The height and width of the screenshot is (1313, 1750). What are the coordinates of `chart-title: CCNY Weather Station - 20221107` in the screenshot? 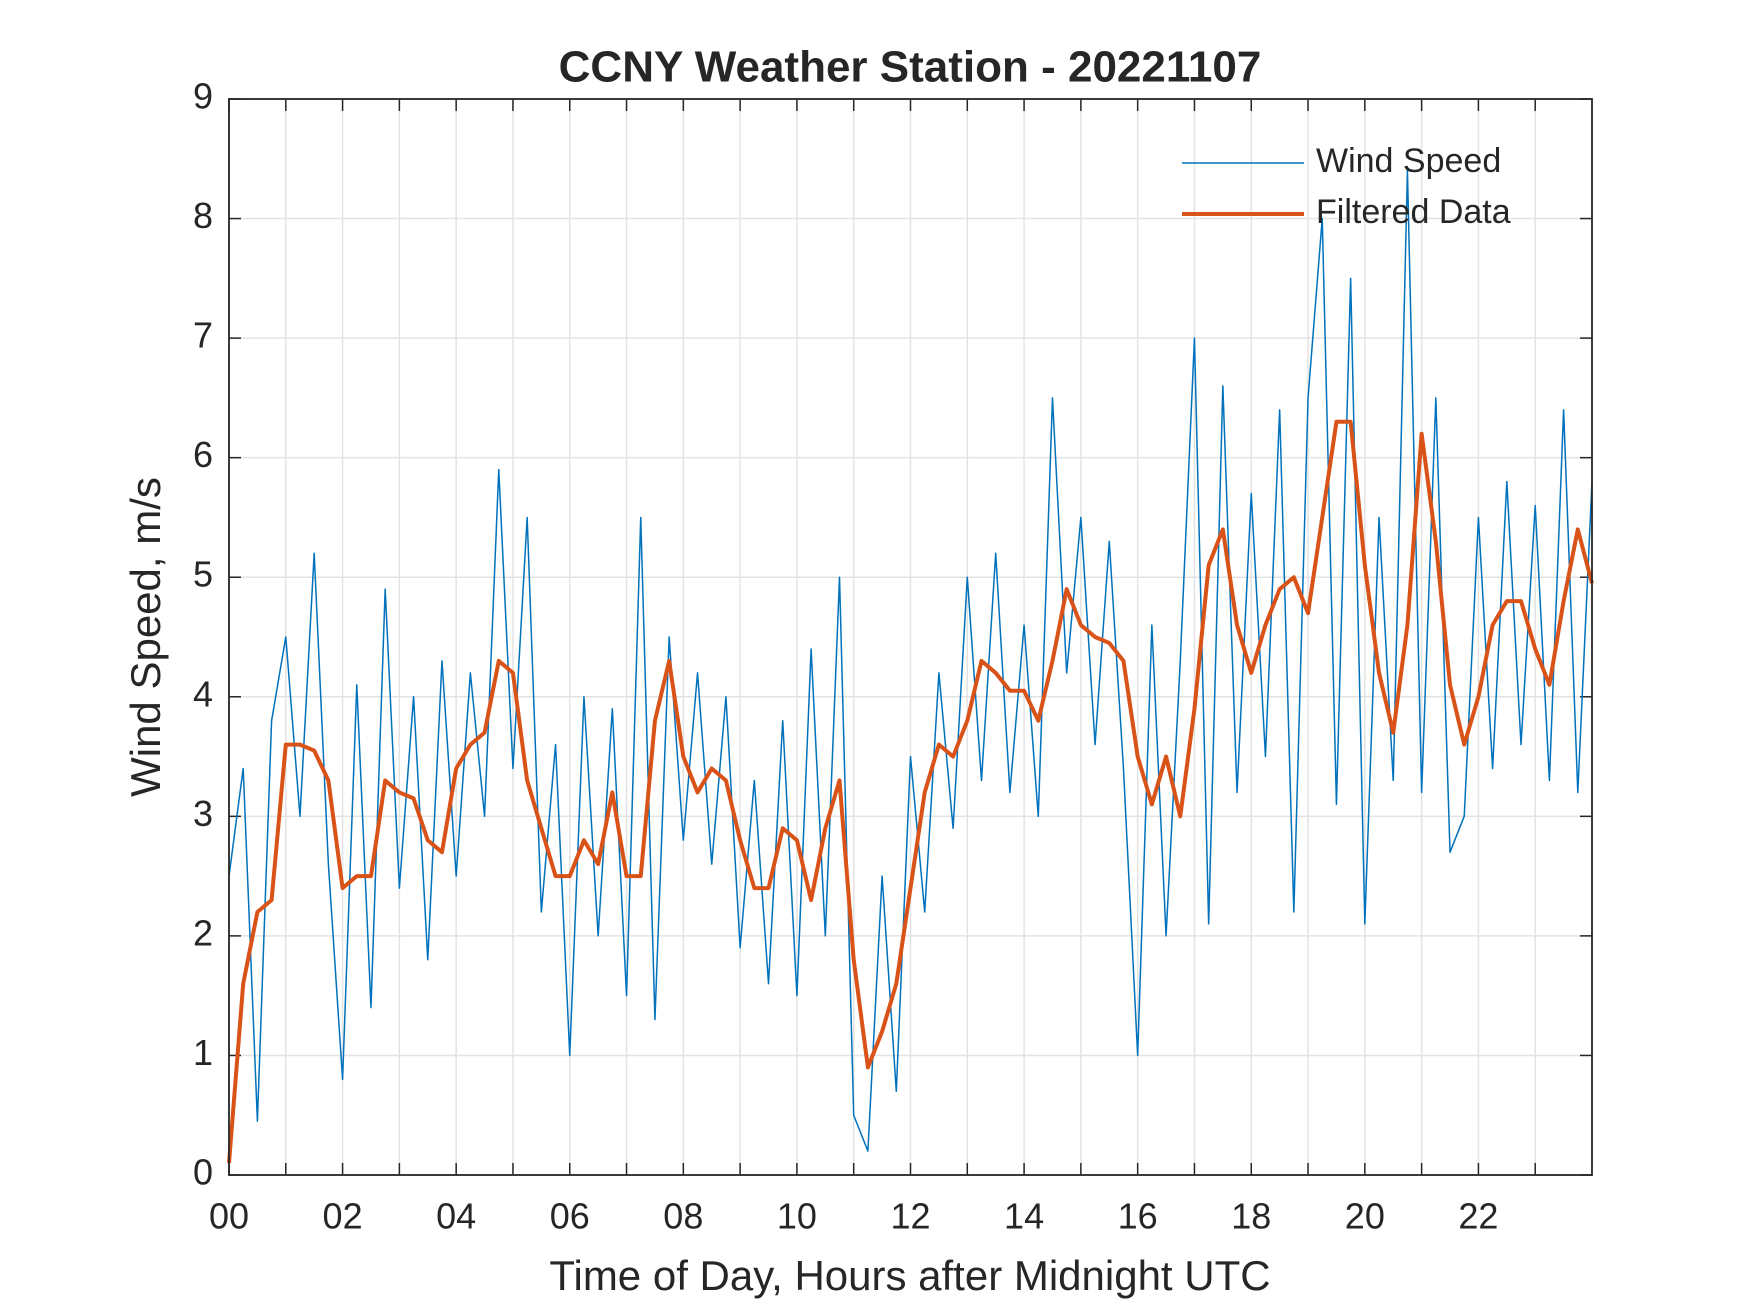 It's located at (910, 67).